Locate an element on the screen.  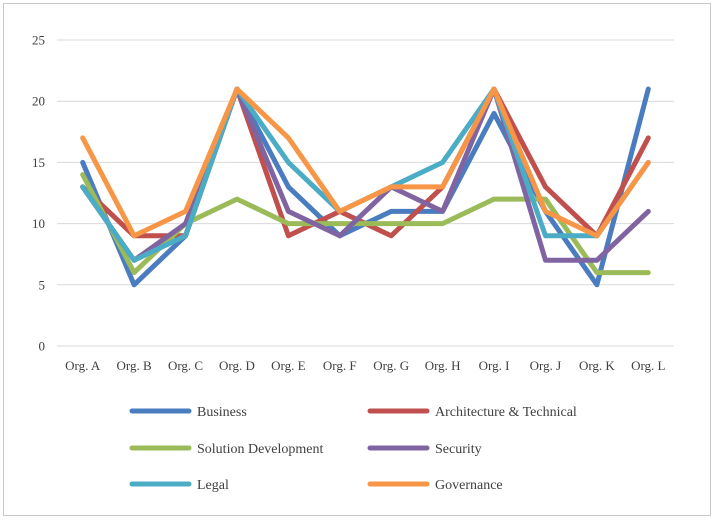
x-tick-label: Org. I is located at coordinates (494, 365).